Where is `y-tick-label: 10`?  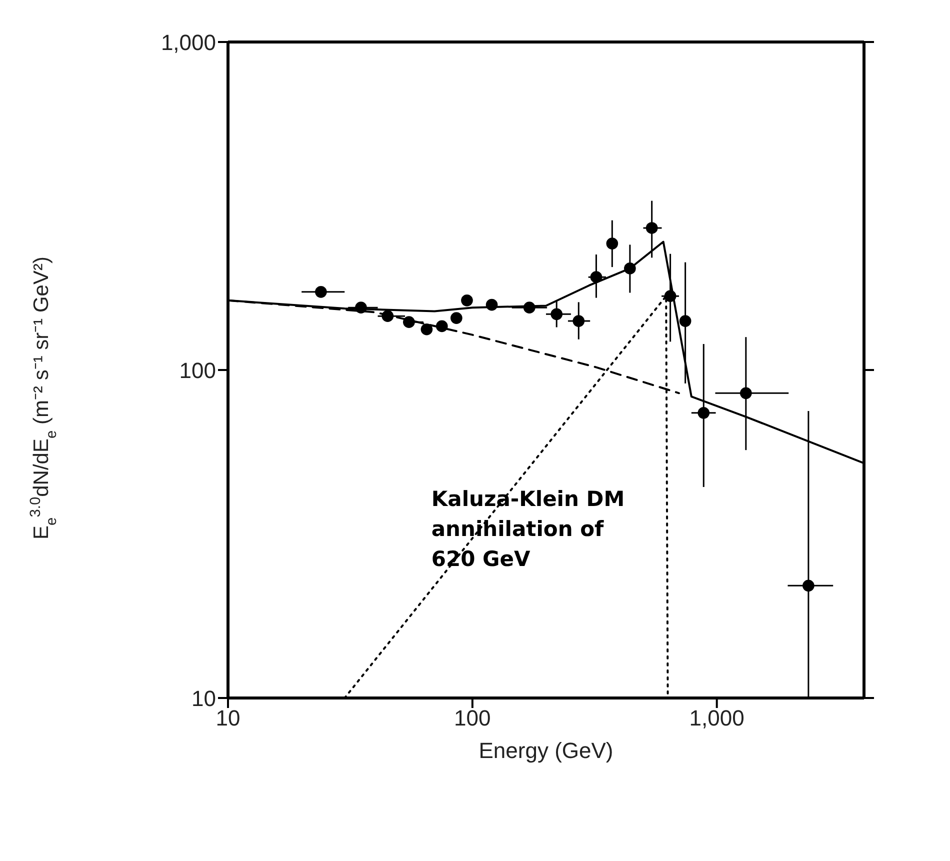 y-tick-label: 10 is located at coordinates (204, 698).